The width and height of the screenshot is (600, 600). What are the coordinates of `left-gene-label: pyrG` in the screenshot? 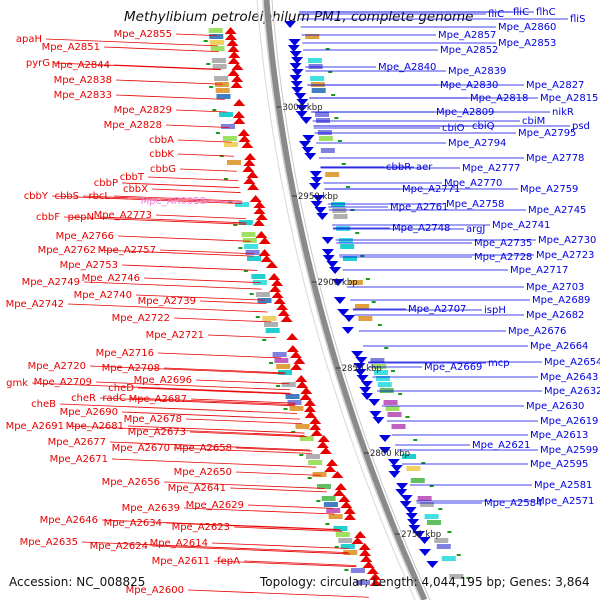 It's located at (38, 63).